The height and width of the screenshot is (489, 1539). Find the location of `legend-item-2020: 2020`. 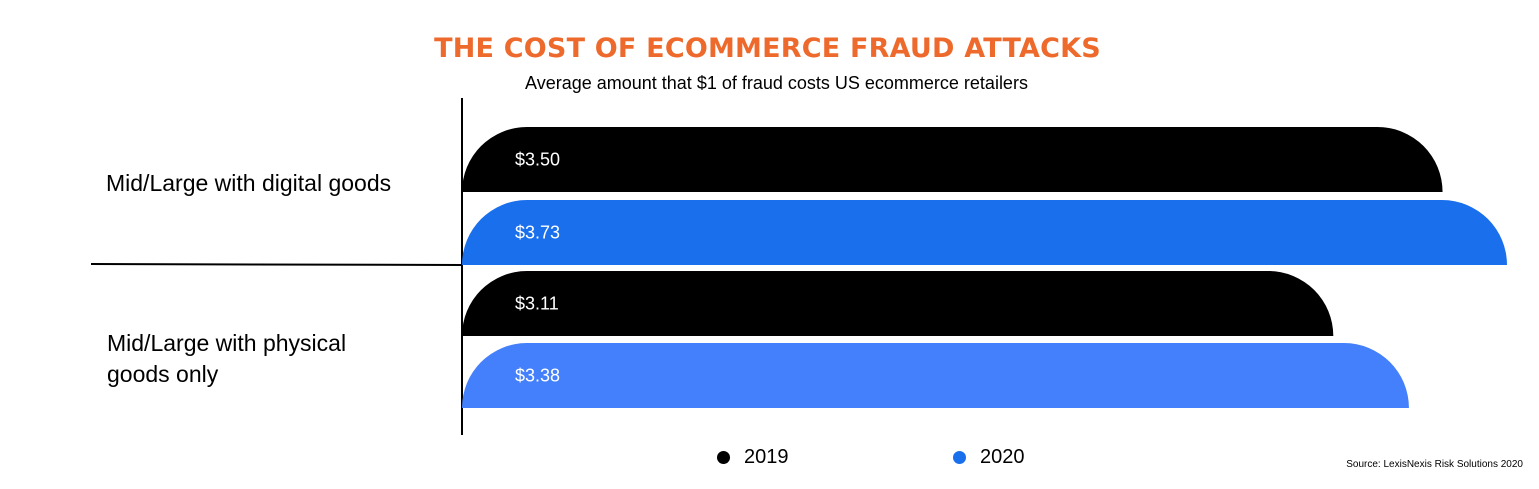

legend-item-2020: 2020 is located at coordinates (989, 457).